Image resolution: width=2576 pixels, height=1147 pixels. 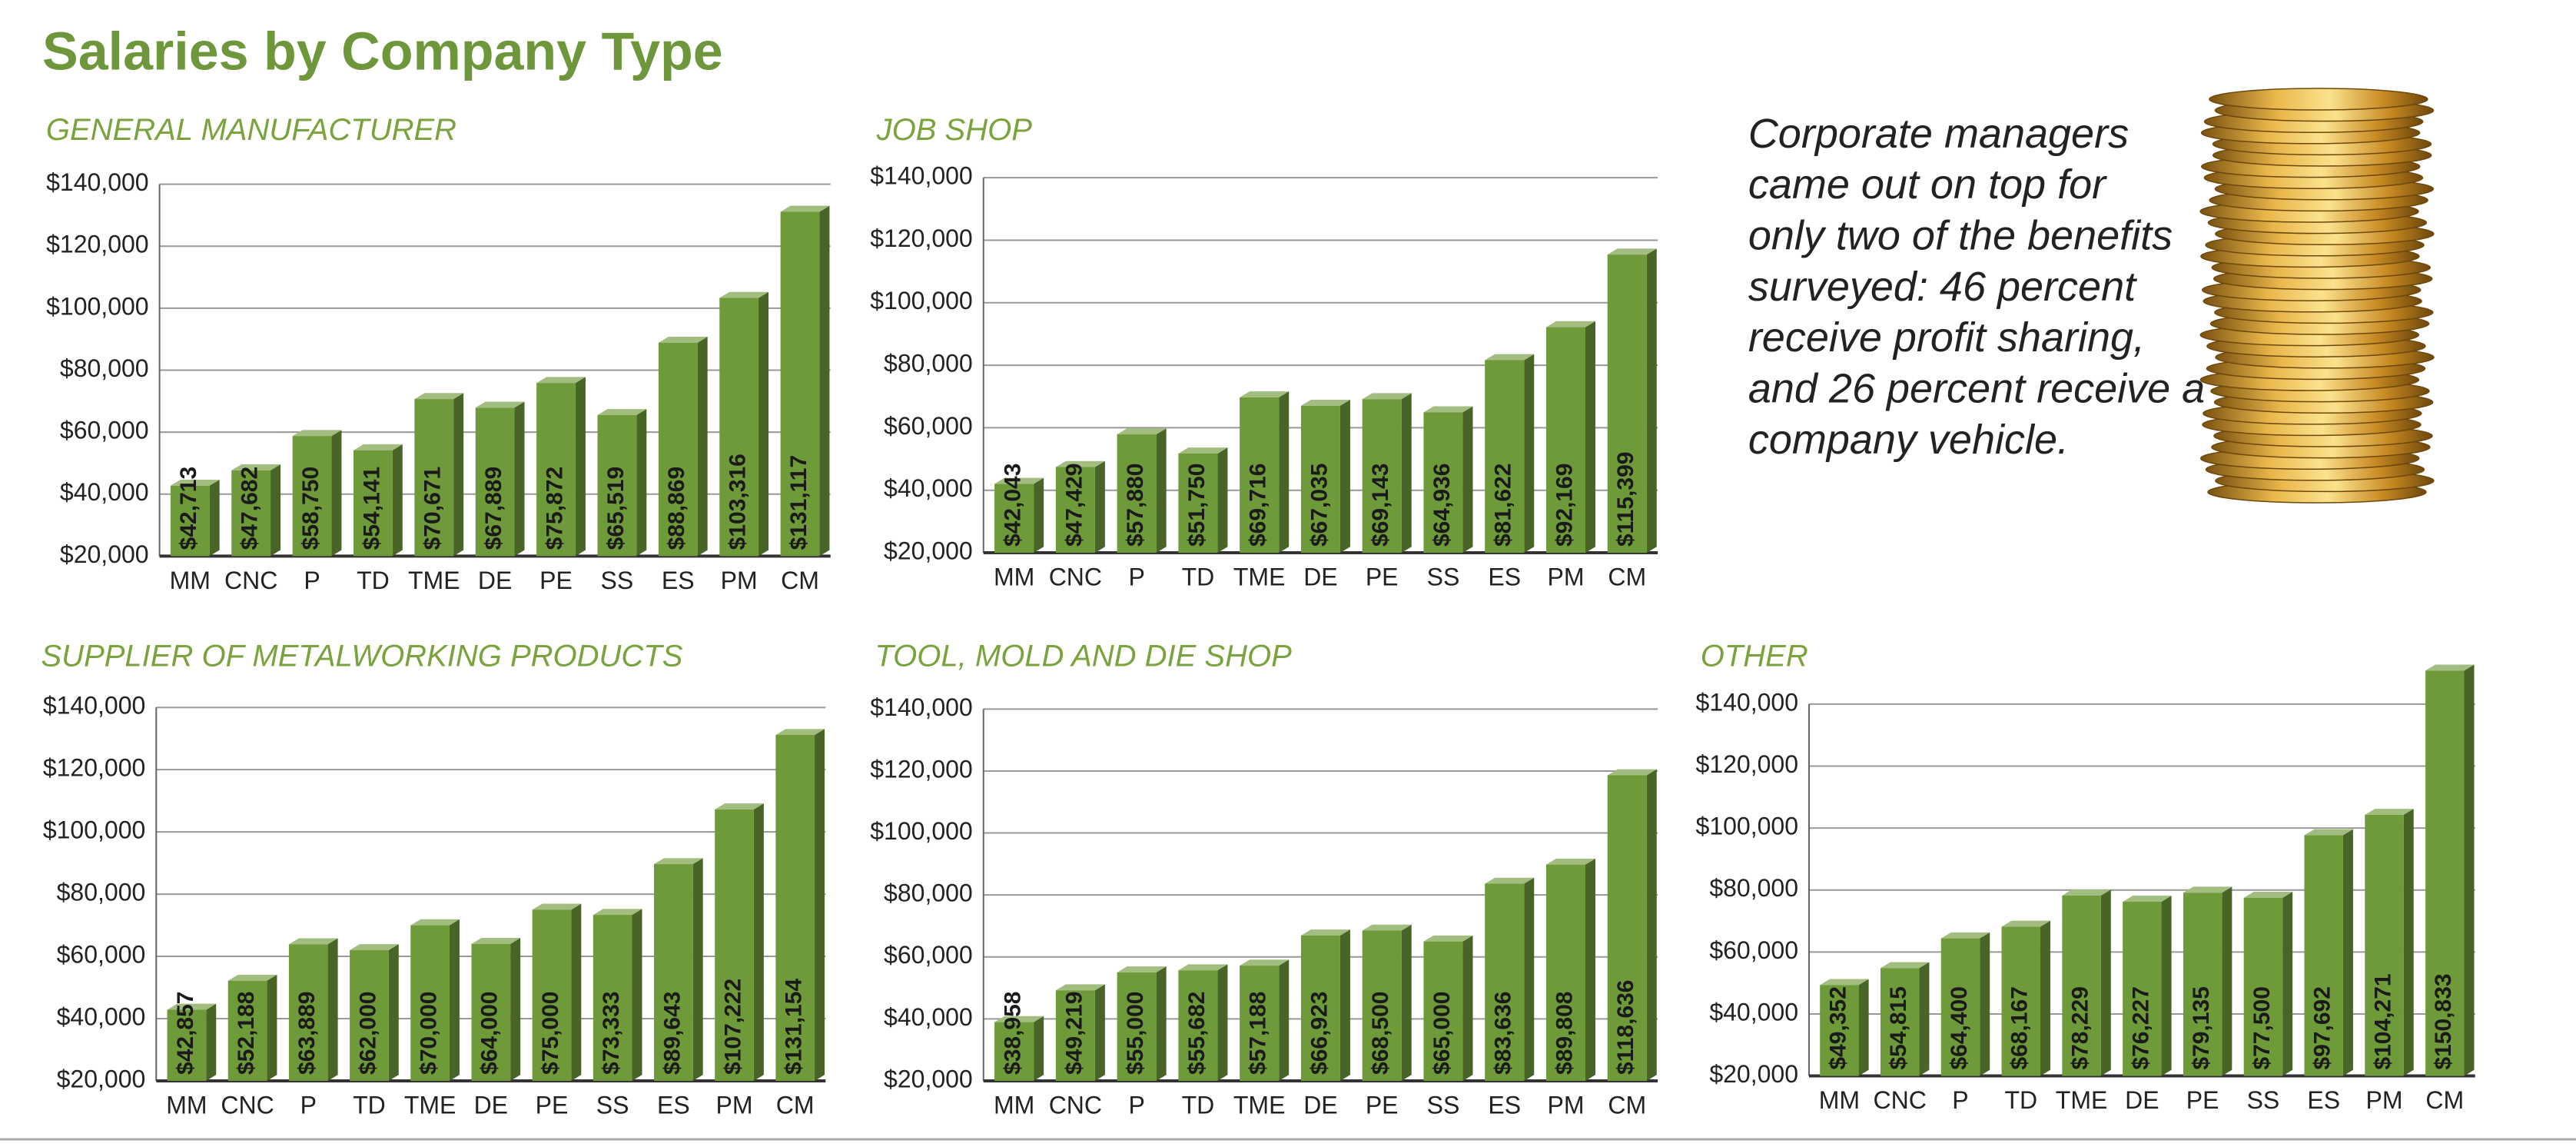 What do you see at coordinates (1939, 134) in the screenshot?
I see `note-line: Corporate managers` at bounding box center [1939, 134].